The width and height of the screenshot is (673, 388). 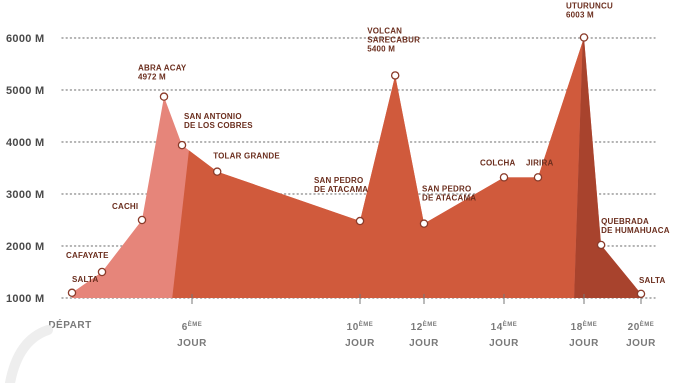 What do you see at coordinates (580, 14) in the screenshot?
I see `waypoint-label: 6003 M` at bounding box center [580, 14].